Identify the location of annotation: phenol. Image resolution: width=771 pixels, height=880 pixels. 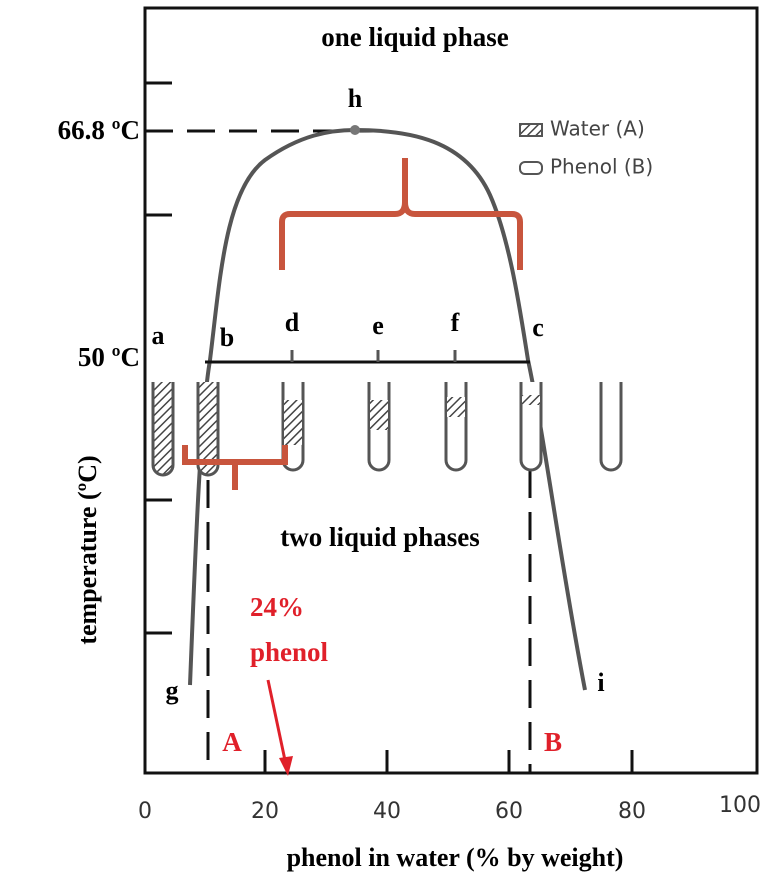
(289, 652).